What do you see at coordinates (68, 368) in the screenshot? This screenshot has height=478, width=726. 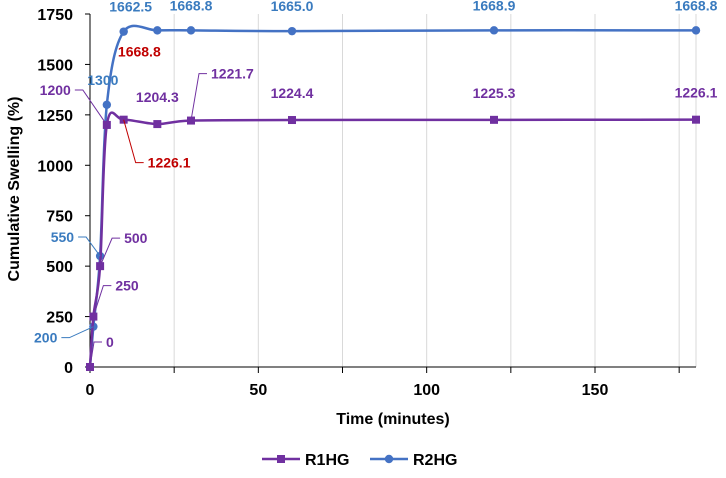 I see `y-tick-label: 0` at bounding box center [68, 368].